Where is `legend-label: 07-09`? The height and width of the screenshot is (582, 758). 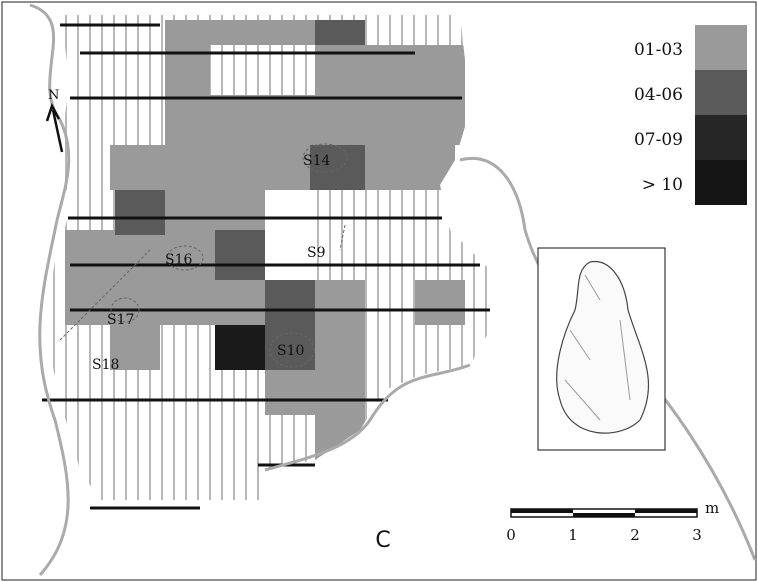 legend-label: 07-09 is located at coordinates (658, 140).